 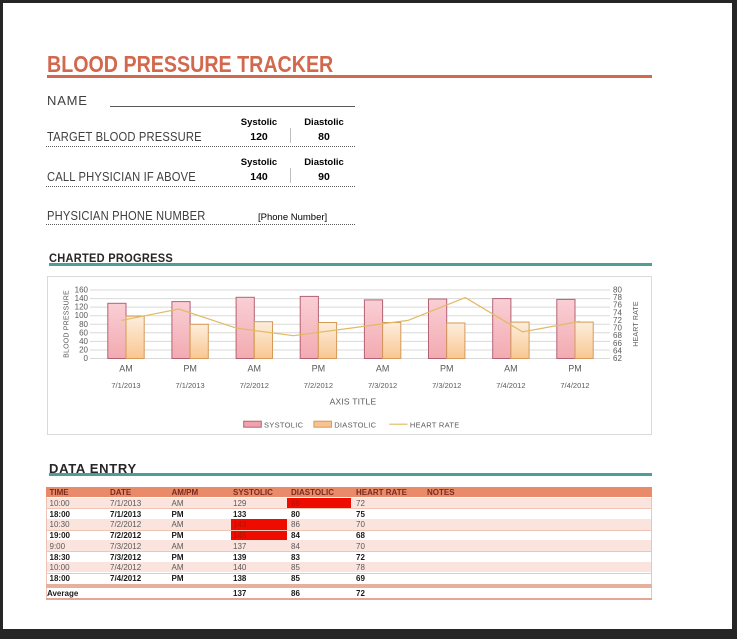 I want to click on svg-text: BLOOD PRESSURE, so click(x=67, y=324).